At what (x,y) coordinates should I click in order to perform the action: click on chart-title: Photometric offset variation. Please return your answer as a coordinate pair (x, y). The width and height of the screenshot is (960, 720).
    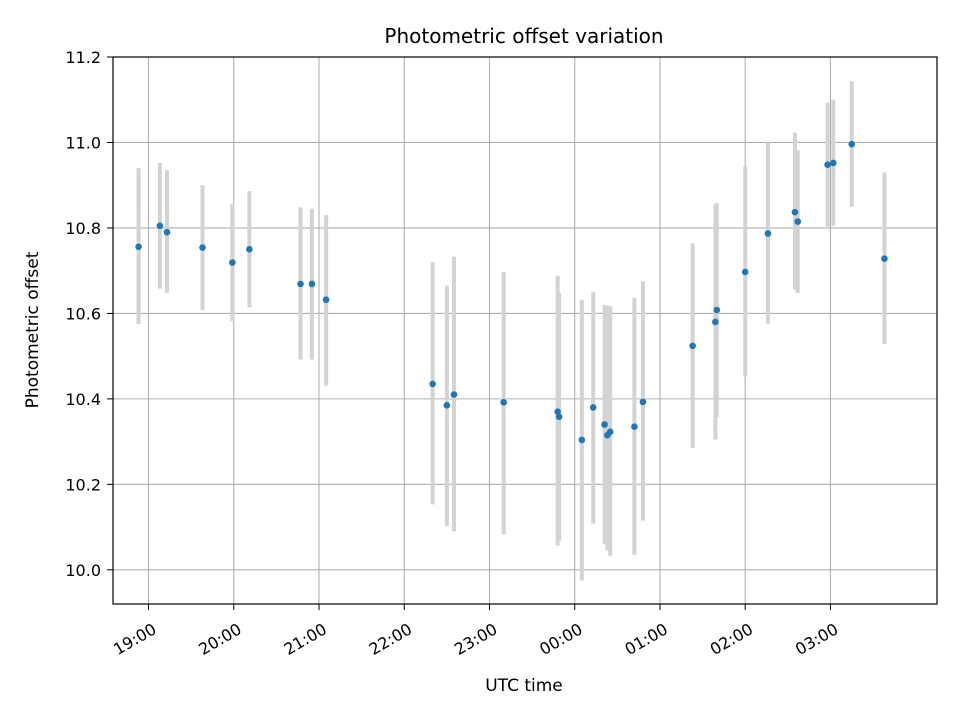
    Looking at the image, I should click on (523, 36).